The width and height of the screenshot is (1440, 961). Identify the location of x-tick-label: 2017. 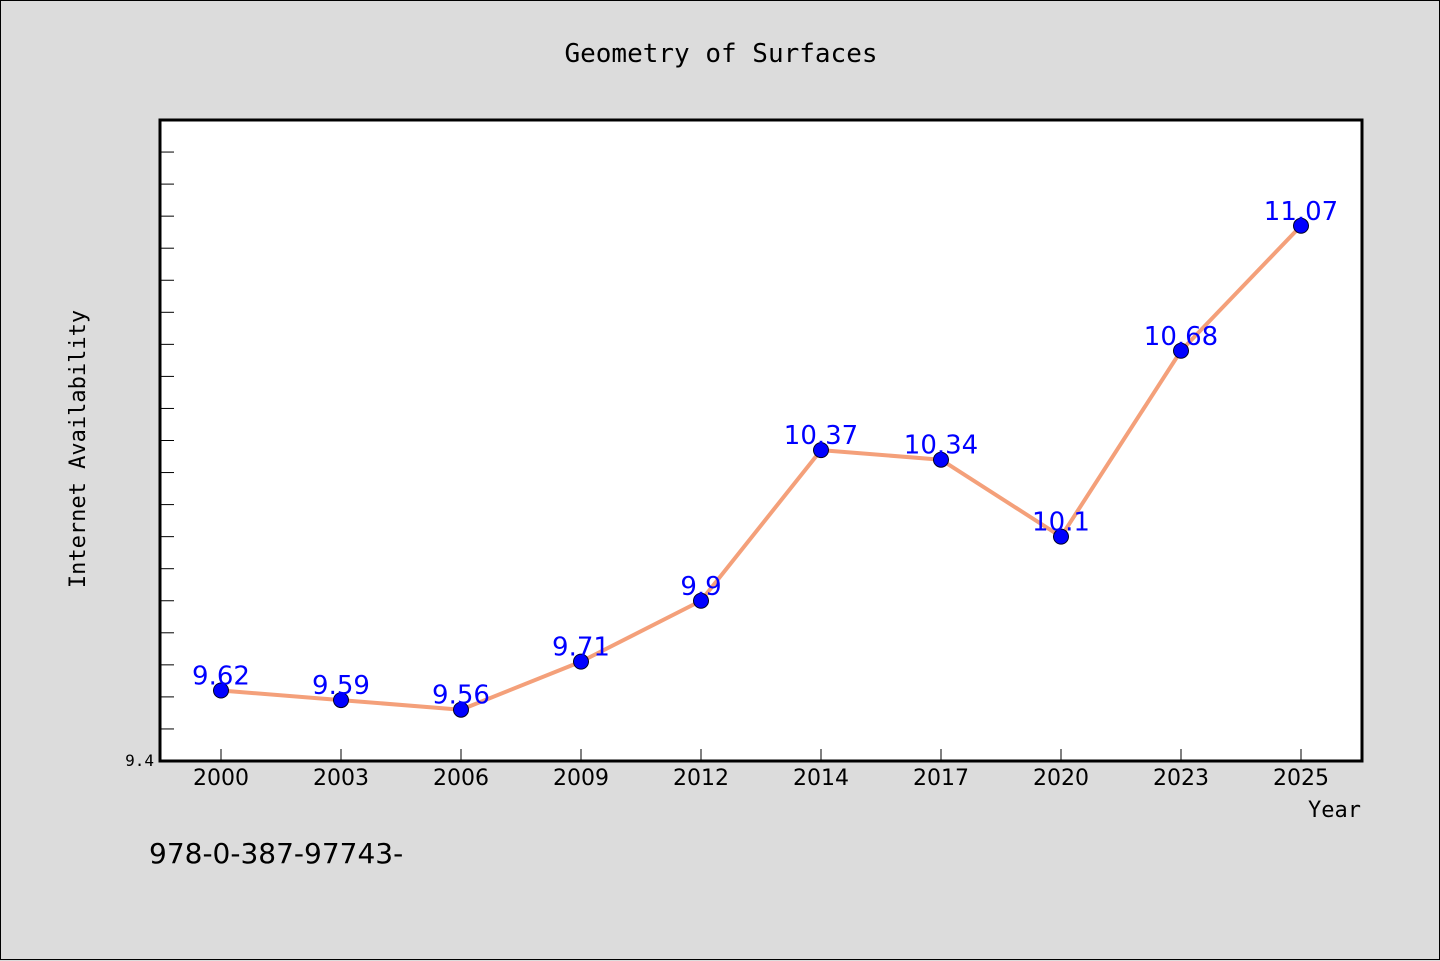
(941, 778).